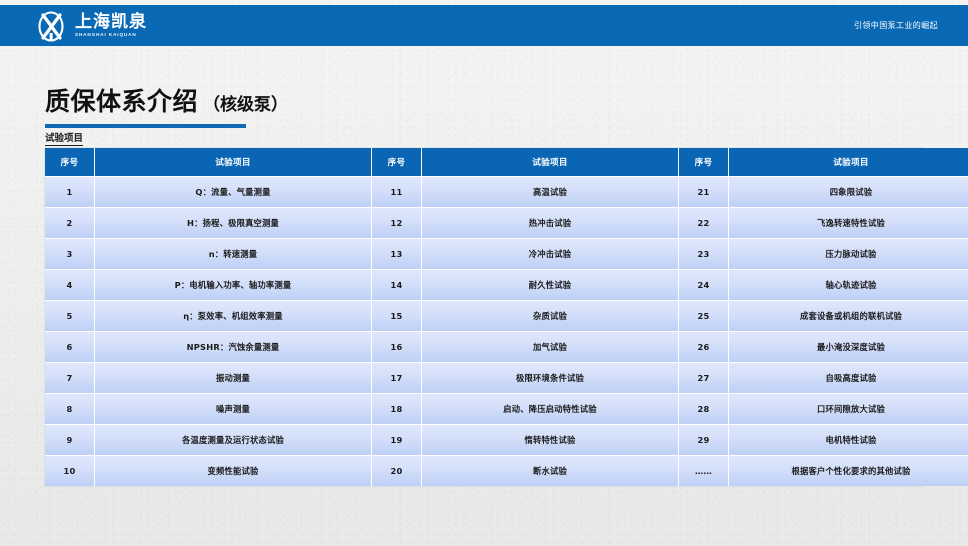 Image resolution: width=968 pixels, height=546 pixels. What do you see at coordinates (848, 223) in the screenshot?
I see `cell-item: 飞逸转速特性试验` at bounding box center [848, 223].